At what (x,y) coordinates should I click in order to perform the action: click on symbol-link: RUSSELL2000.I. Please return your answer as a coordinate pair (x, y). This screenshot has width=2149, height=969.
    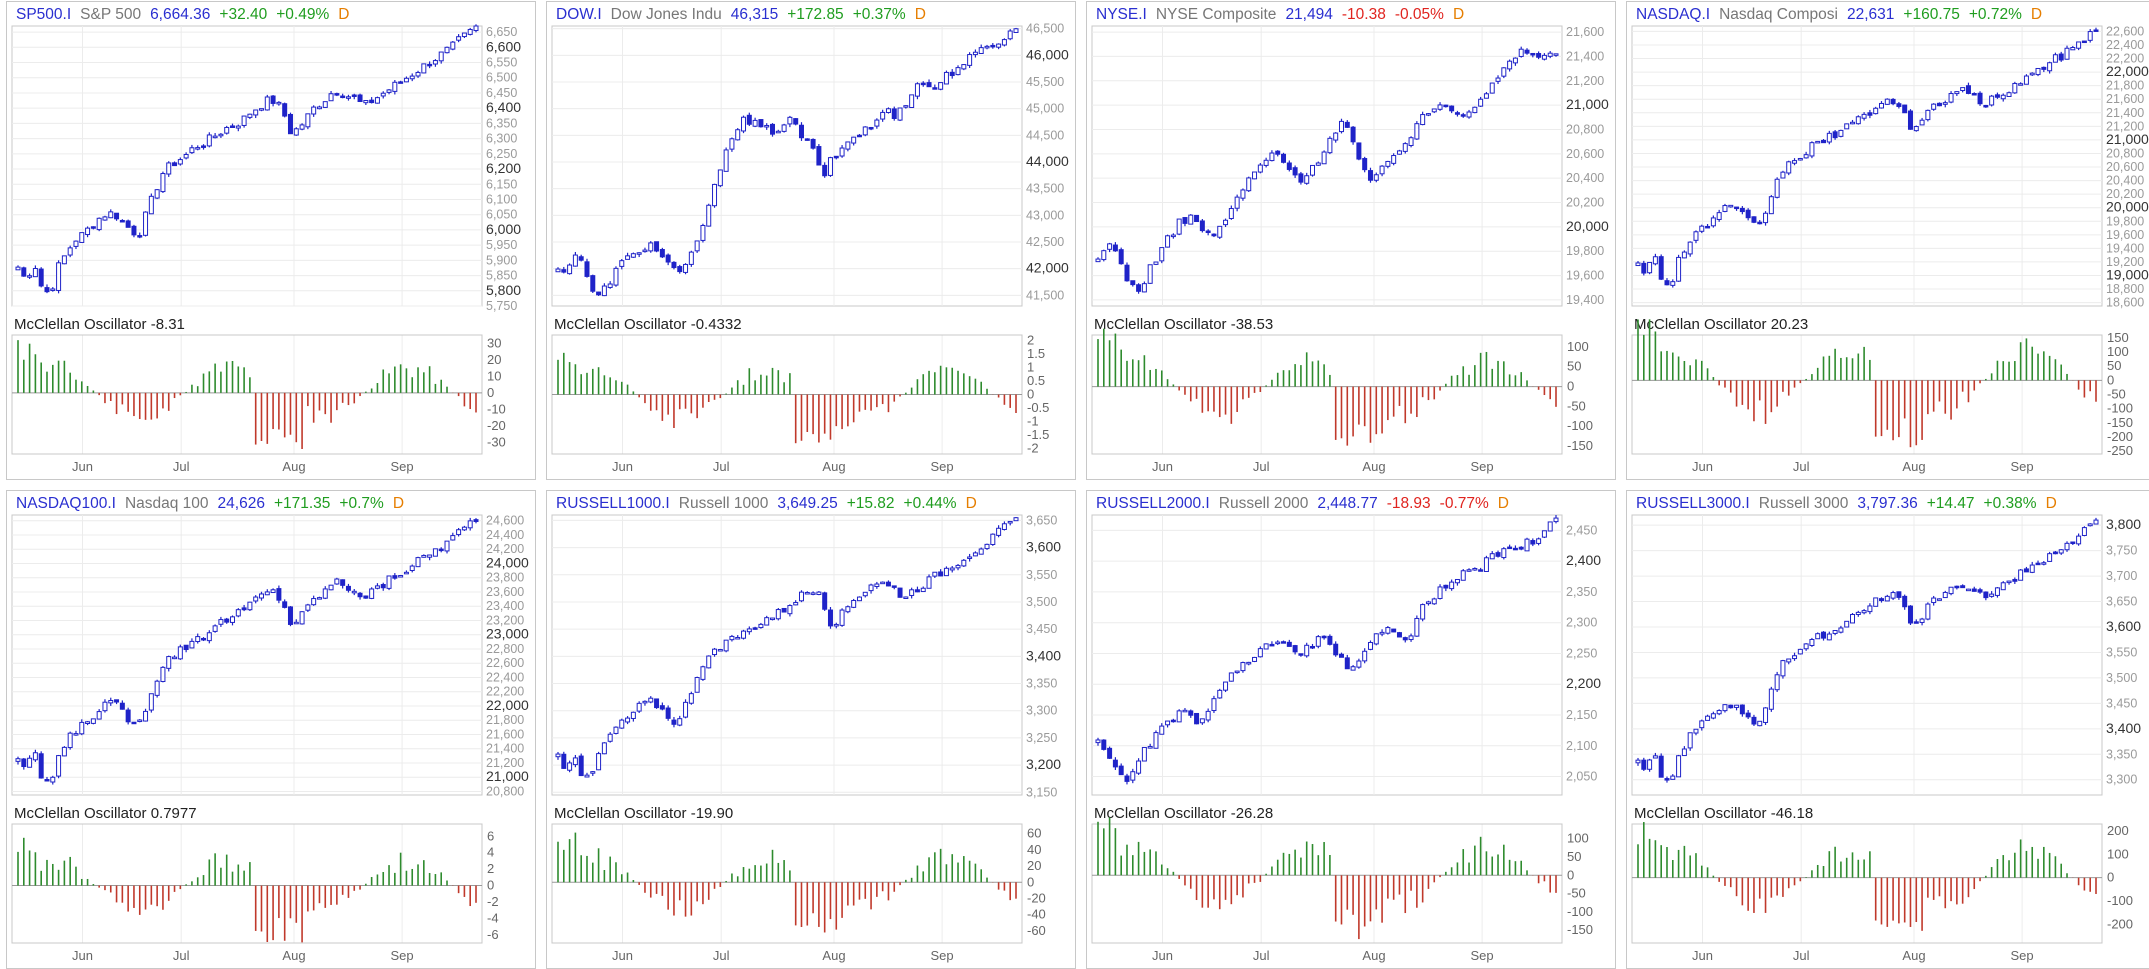
    Looking at the image, I should click on (1153, 503).